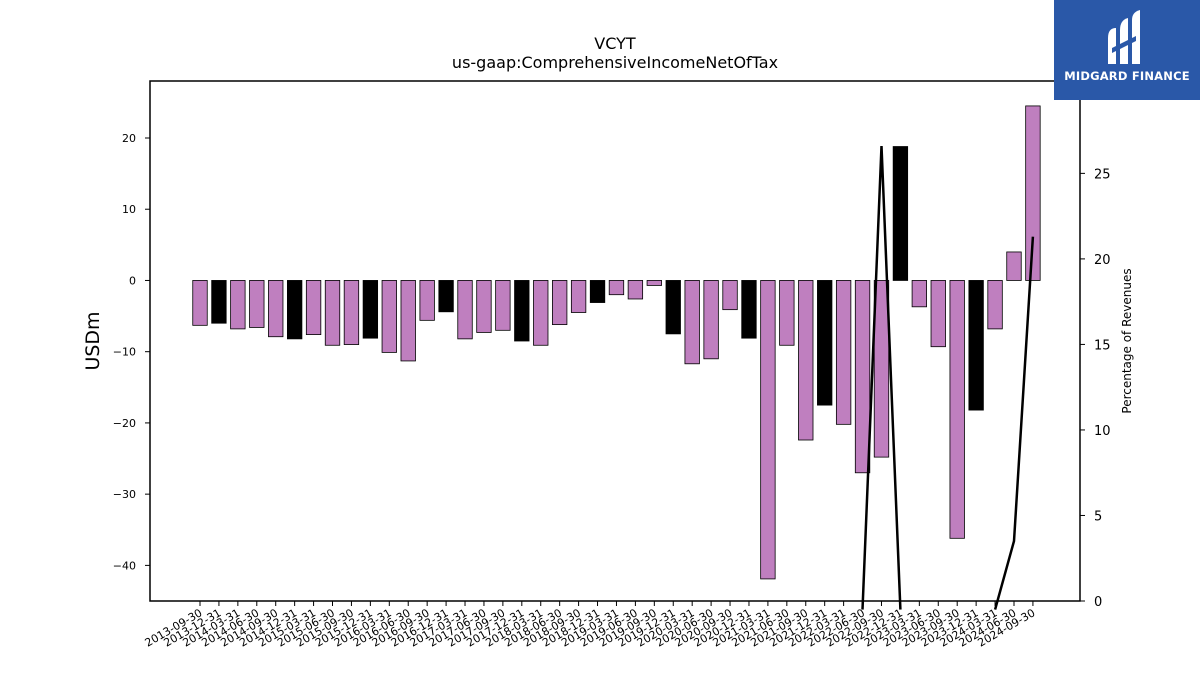 The height and width of the screenshot is (675, 1200). What do you see at coordinates (1124, 37) in the screenshot?
I see `logo-mark-icon` at bounding box center [1124, 37].